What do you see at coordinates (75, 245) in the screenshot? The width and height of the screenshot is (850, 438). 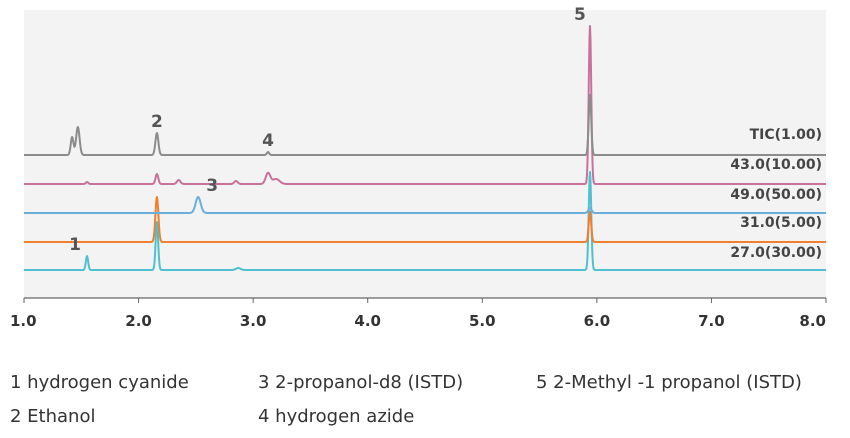 I see `peak-label-1: 1` at bounding box center [75, 245].